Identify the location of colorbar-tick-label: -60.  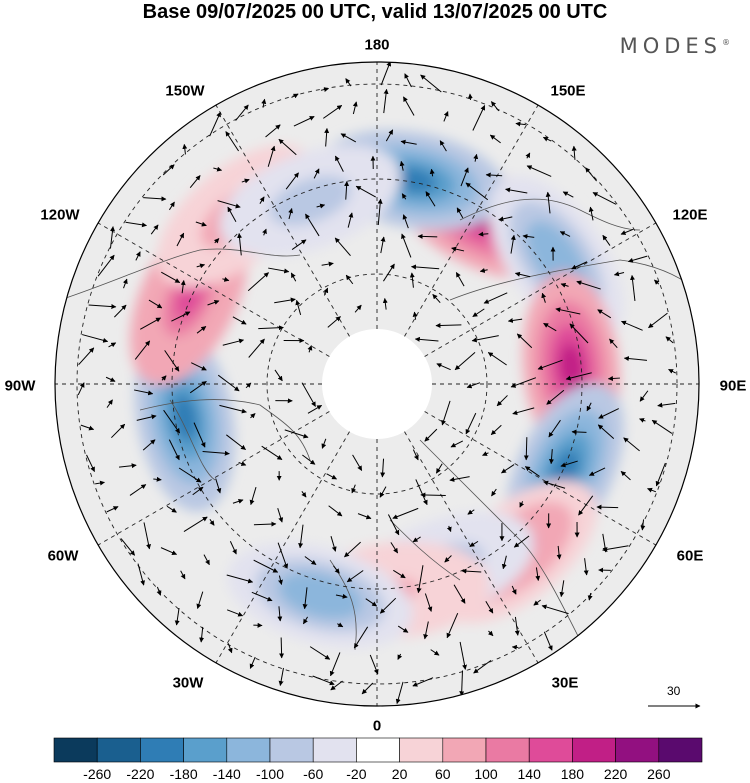
(313, 774).